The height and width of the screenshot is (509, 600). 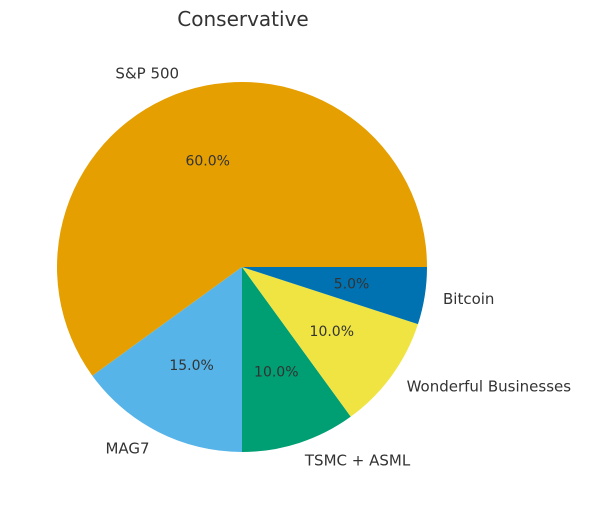 What do you see at coordinates (147, 74) in the screenshot?
I see `slice-label-s-p-500: S&P 500` at bounding box center [147, 74].